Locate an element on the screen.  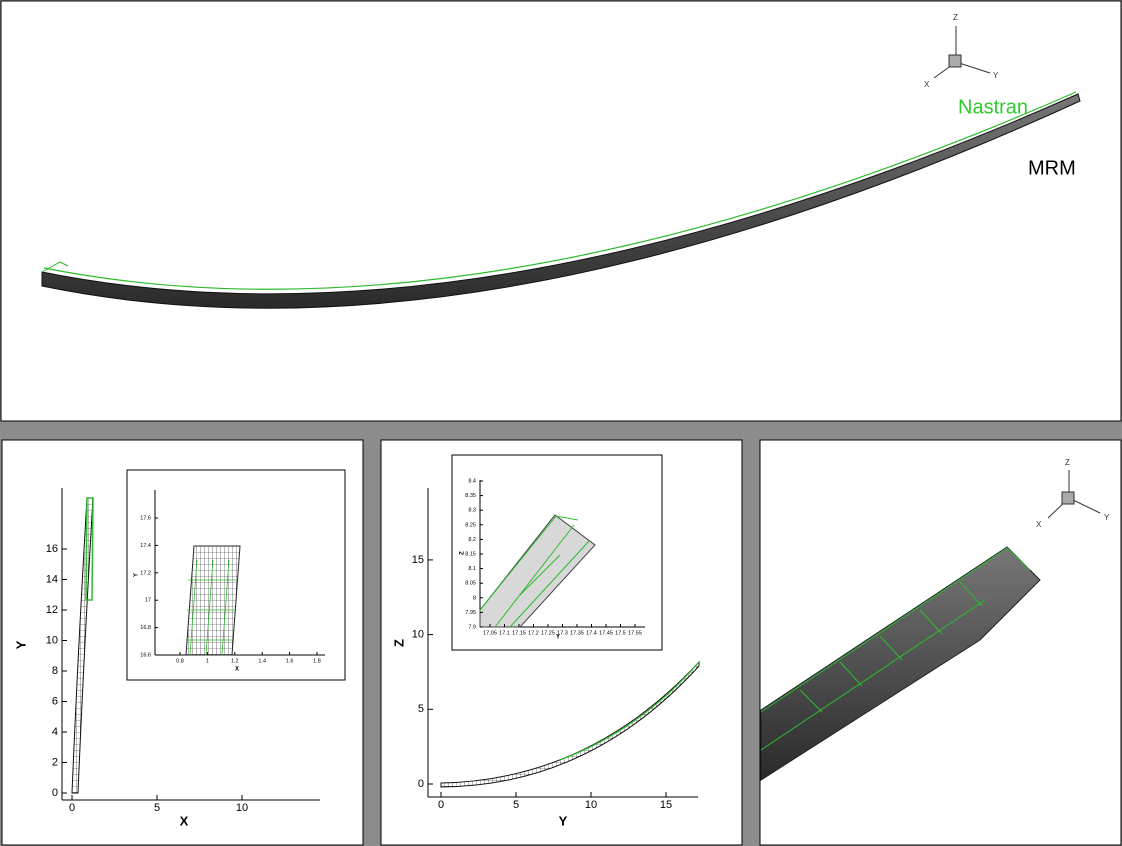
beam-end is located at coordinates (55, 267).